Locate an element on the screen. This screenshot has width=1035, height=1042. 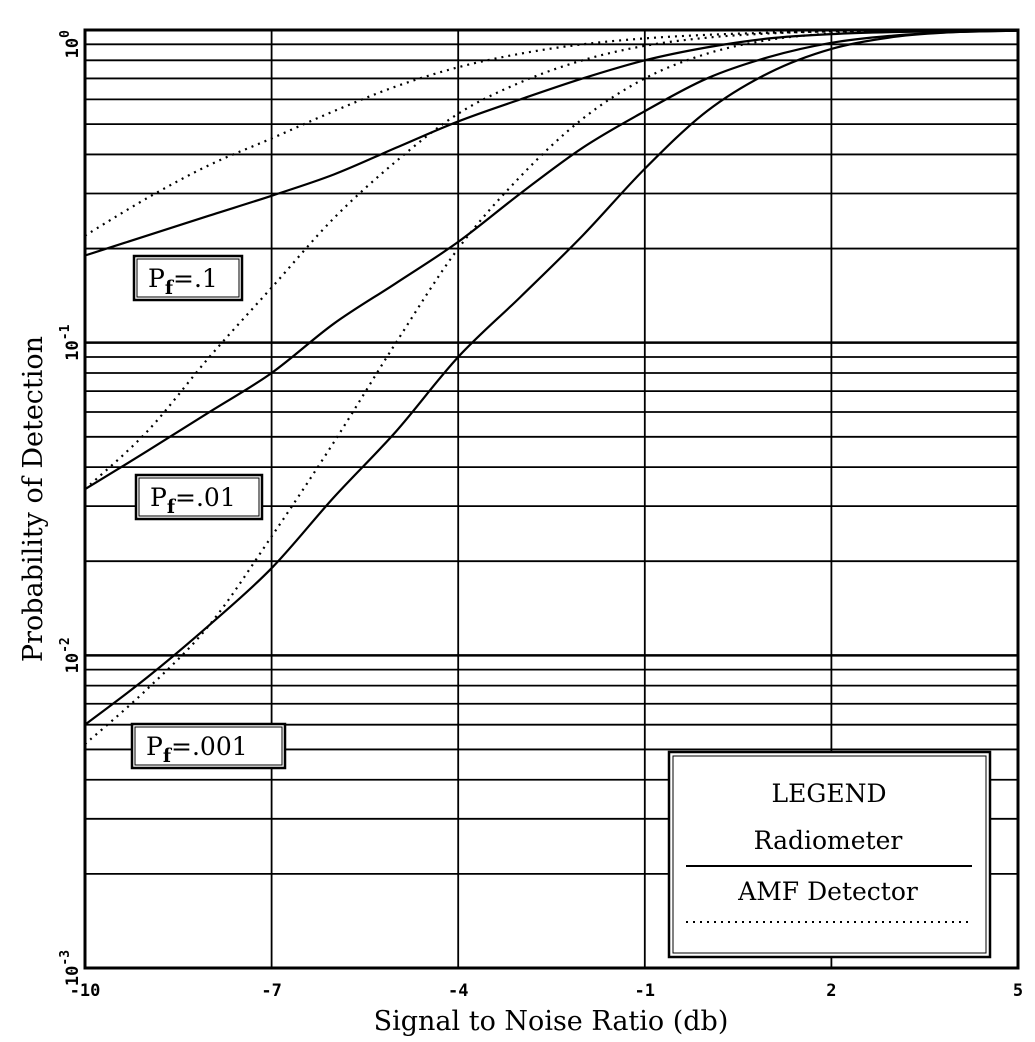
svg-text: 100 is located at coordinates (70, 44).